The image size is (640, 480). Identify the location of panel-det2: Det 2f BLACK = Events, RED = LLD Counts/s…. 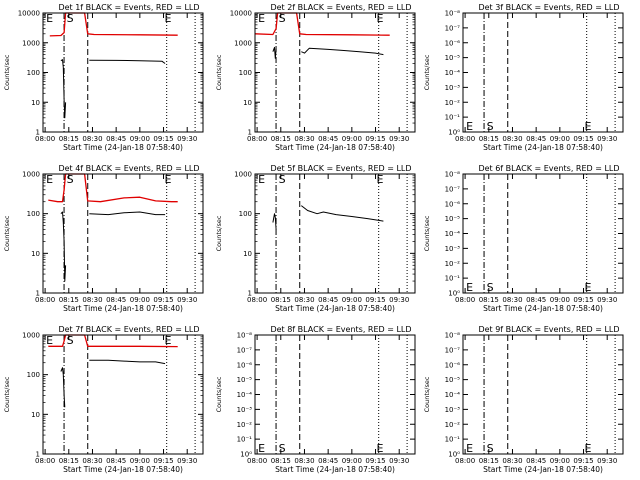
(315, 77).